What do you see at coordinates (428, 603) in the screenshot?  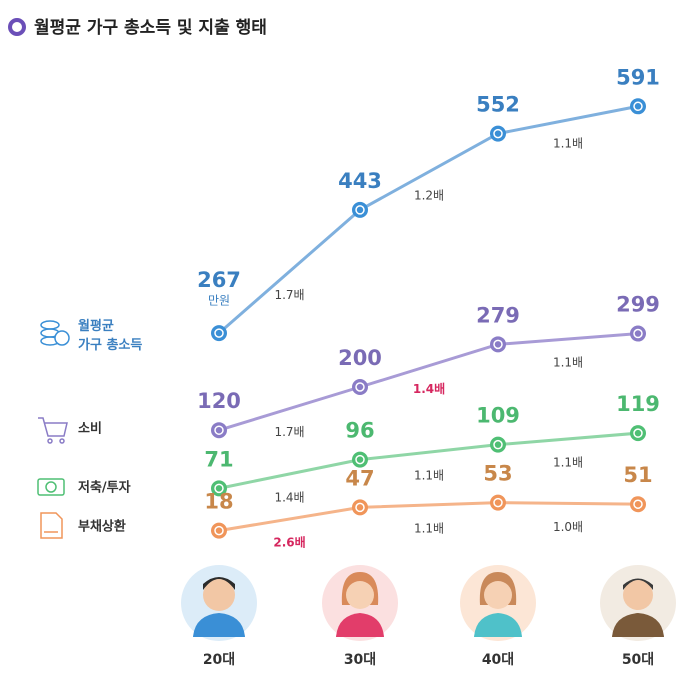 I see `avatars` at bounding box center [428, 603].